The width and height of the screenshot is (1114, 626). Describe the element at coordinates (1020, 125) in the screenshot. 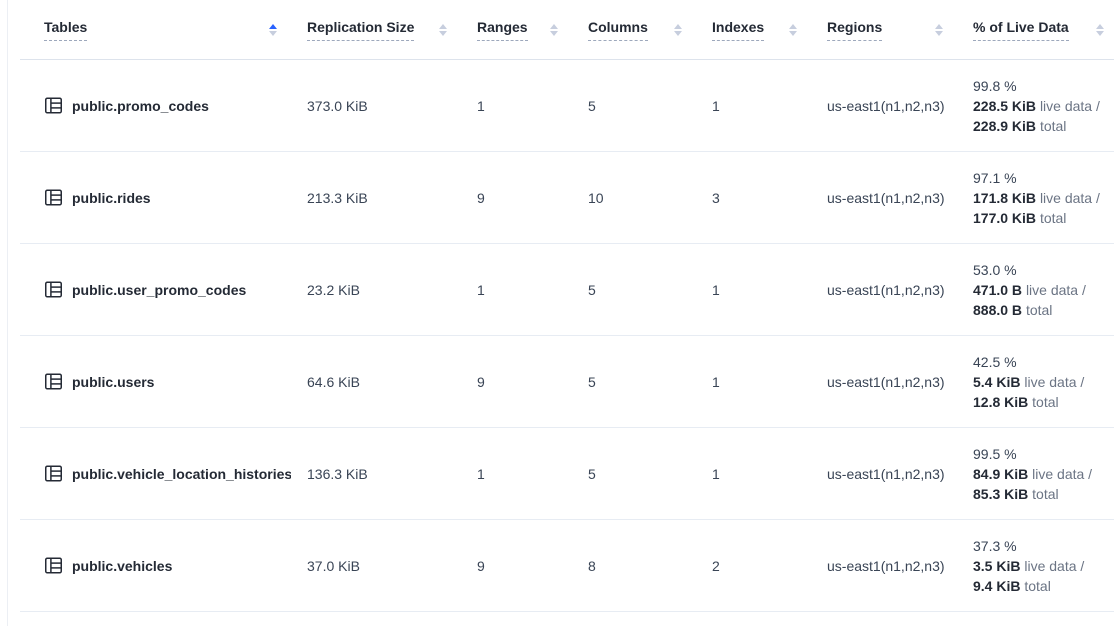

I see `total-size-line: 228.9 KiB total` at that location.